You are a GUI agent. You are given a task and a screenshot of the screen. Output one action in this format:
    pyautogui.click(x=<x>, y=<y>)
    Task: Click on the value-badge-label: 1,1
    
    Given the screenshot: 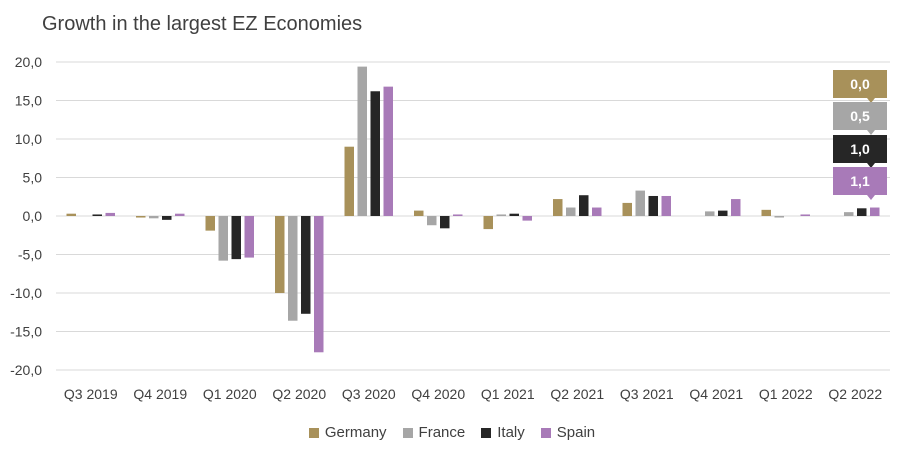 What is the action you would take?
    pyautogui.click(x=860, y=181)
    